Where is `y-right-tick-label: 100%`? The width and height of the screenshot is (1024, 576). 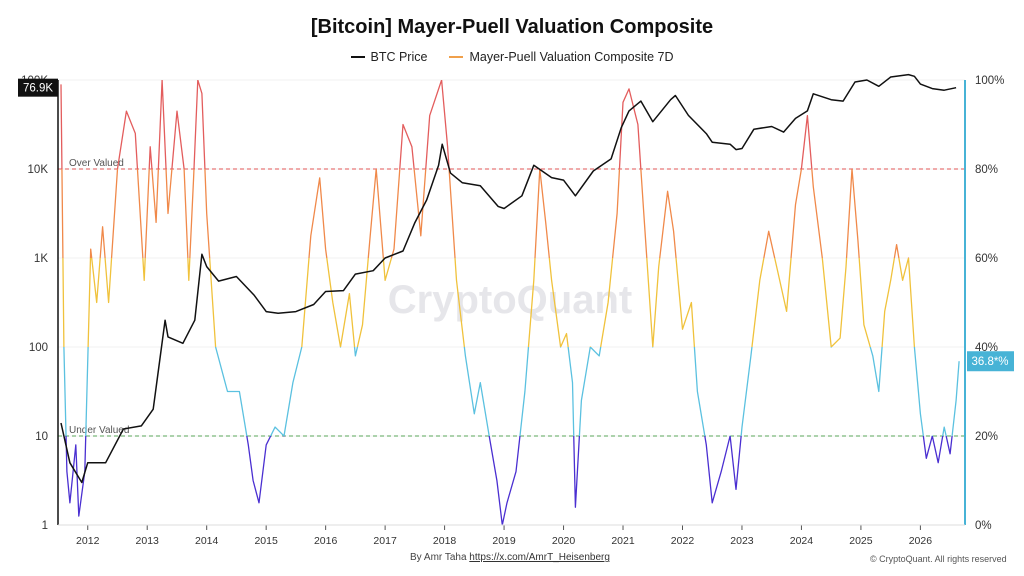
y-right-tick-label: 100% is located at coordinates (989, 81).